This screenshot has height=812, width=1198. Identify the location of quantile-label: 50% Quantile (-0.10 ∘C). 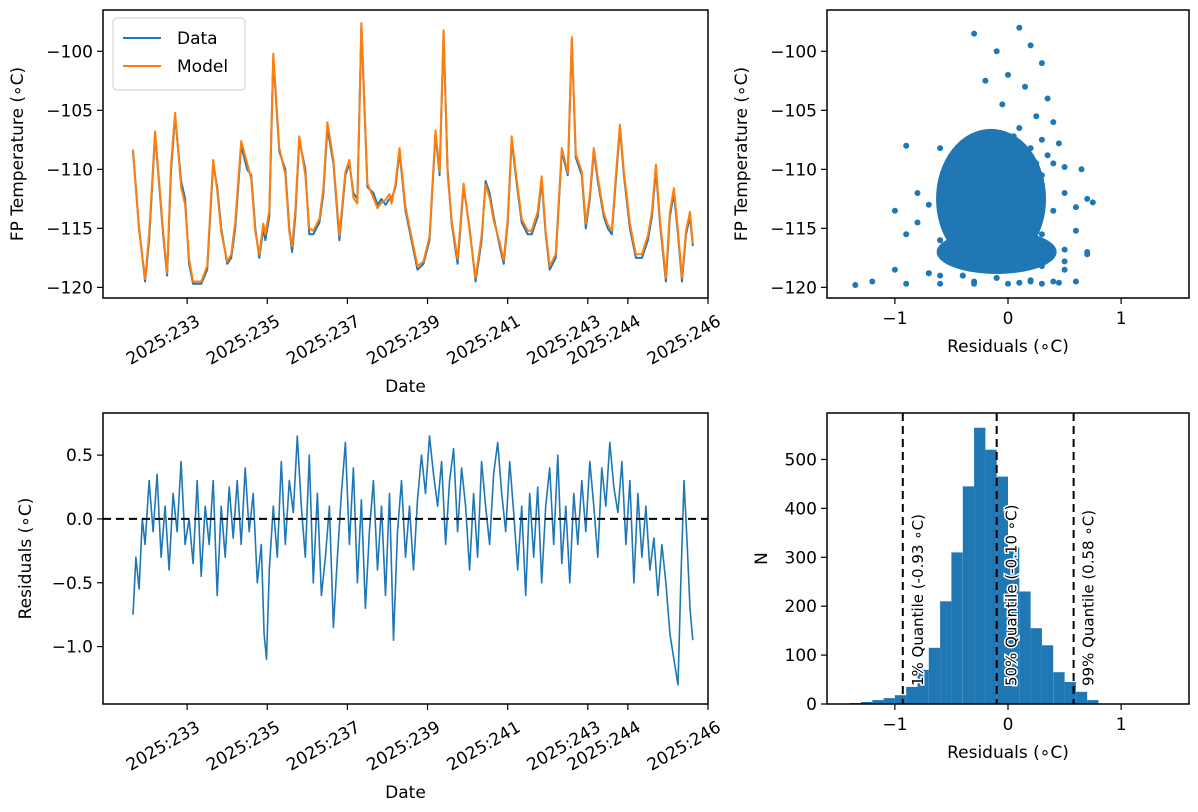
(1012, 595).